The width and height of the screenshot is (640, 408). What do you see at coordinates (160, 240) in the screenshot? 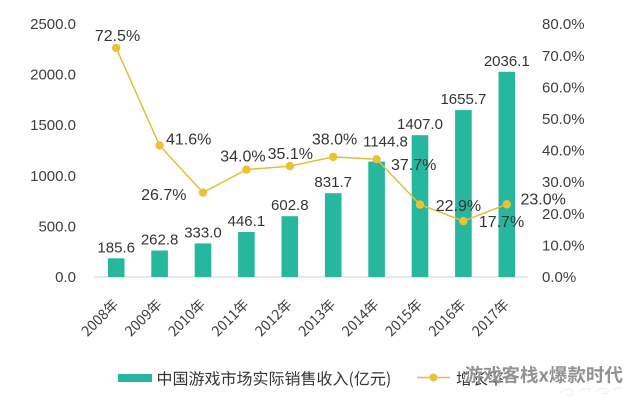
I see `svg-text: 262.8` at bounding box center [160, 240].